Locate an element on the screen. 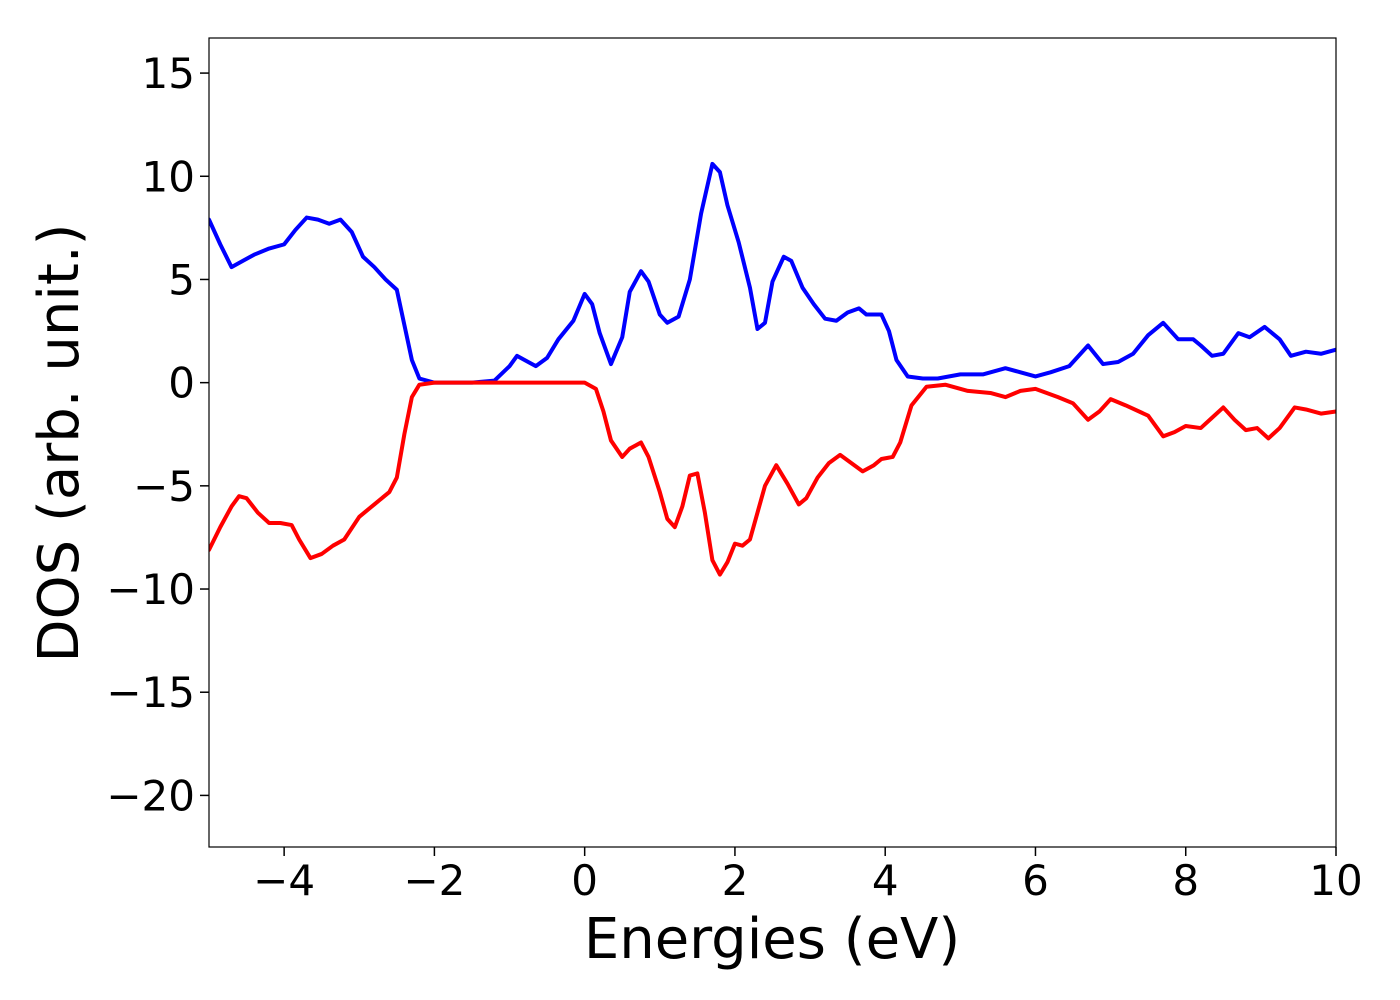 Image resolution: width=1400 pixels, height=1000 pixels. x-axis-ticks: −4 −2 0 2 4 6 8 10 is located at coordinates (808, 876).